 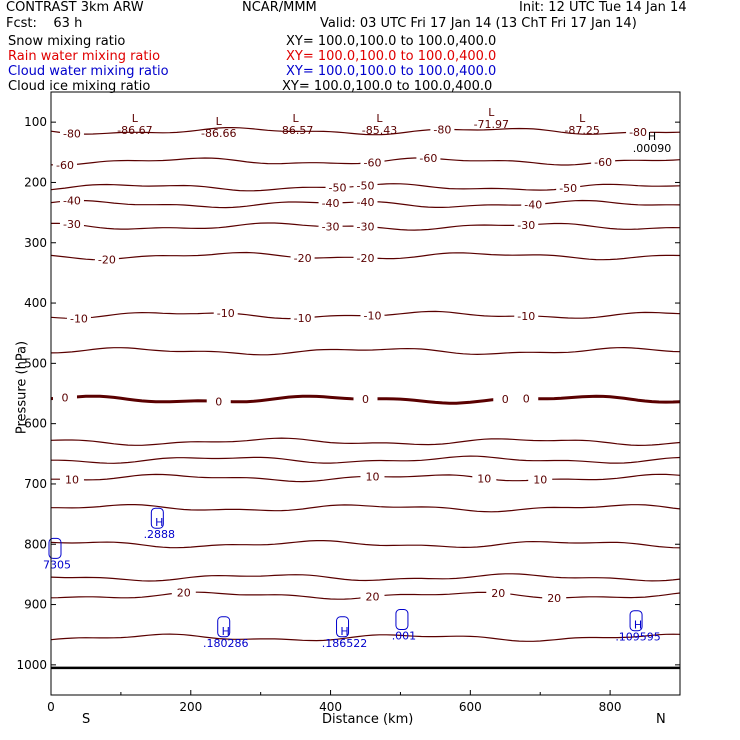 I want to click on init-time: Init: 12 UTC Tue 14 Jan 14, so click(x=603, y=7).